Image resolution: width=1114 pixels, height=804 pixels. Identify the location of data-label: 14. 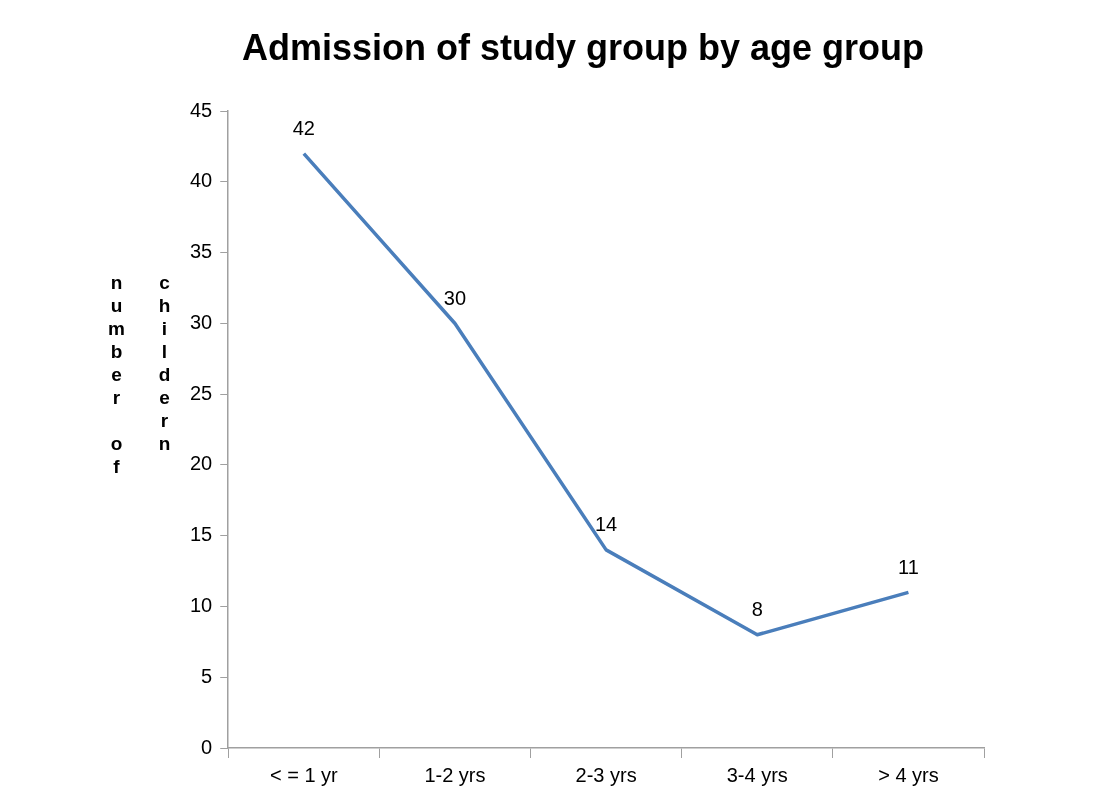
(606, 524).